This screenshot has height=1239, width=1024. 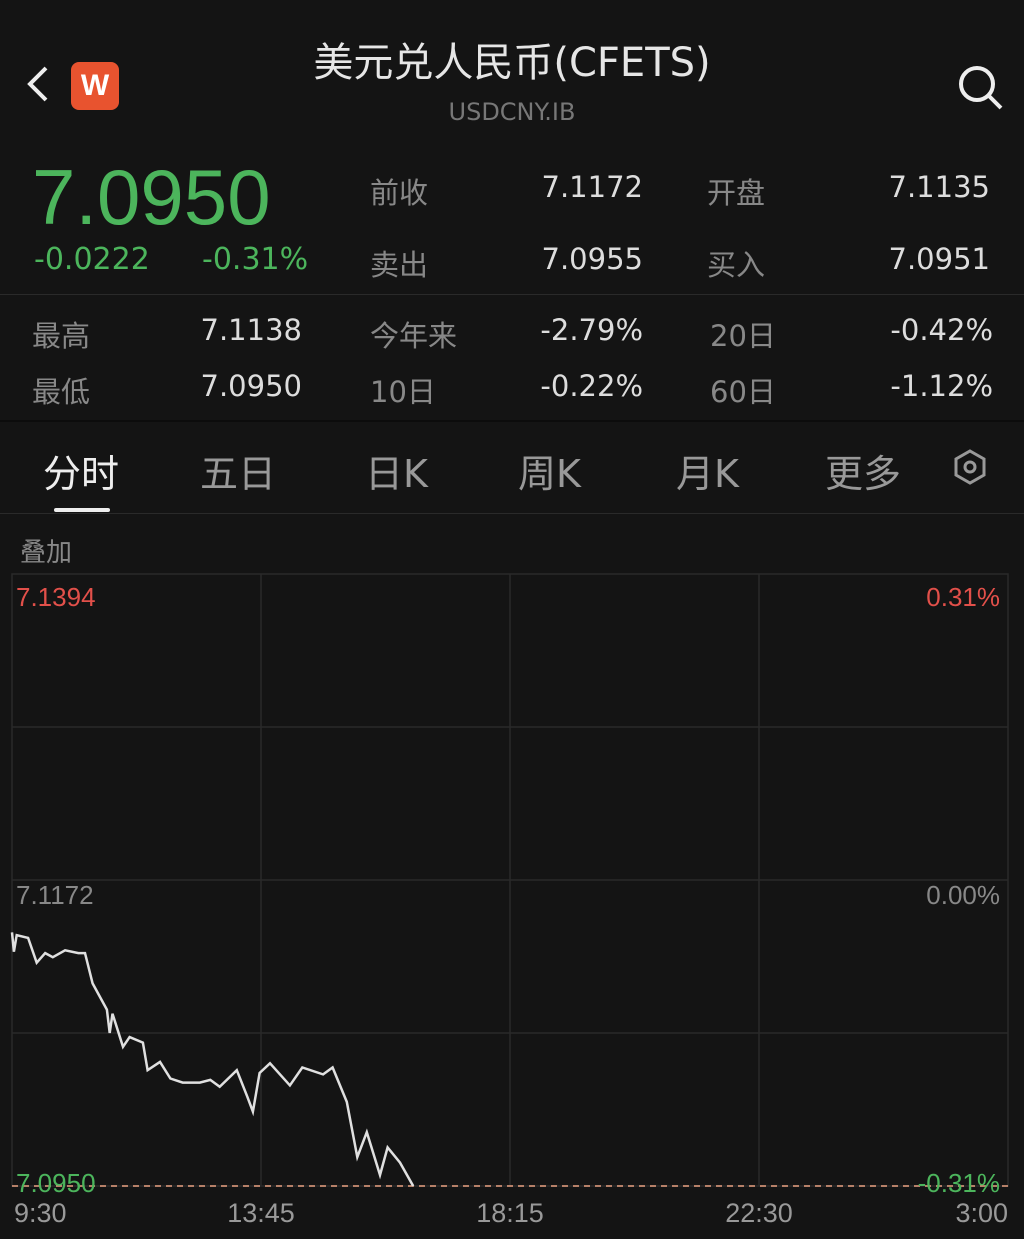 What do you see at coordinates (743, 392) in the screenshot?
I see `stat-label: 60日` at bounding box center [743, 392].